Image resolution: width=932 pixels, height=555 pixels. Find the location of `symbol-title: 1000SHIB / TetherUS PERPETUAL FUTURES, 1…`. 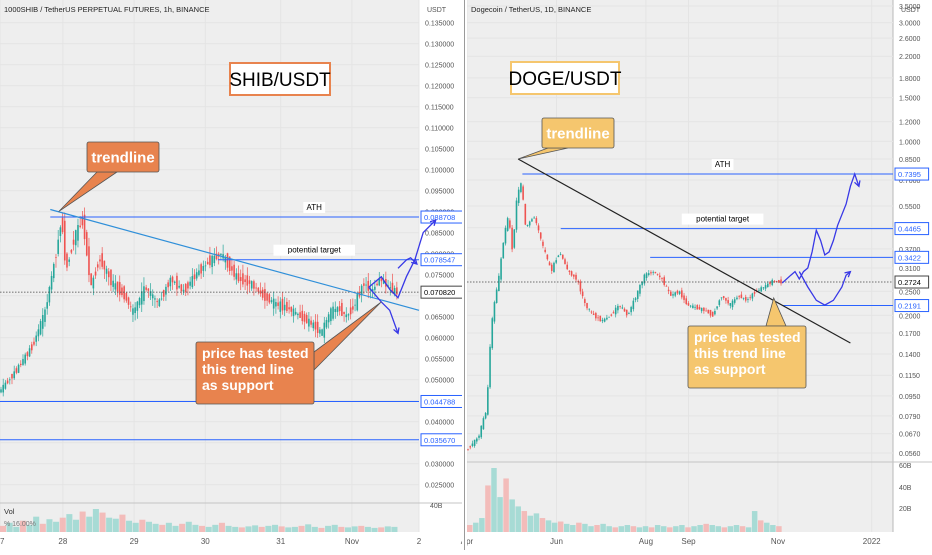

symbol-title: 1000SHIB / TetherUS PERPETUAL FUTURES, 1… is located at coordinates (107, 9).